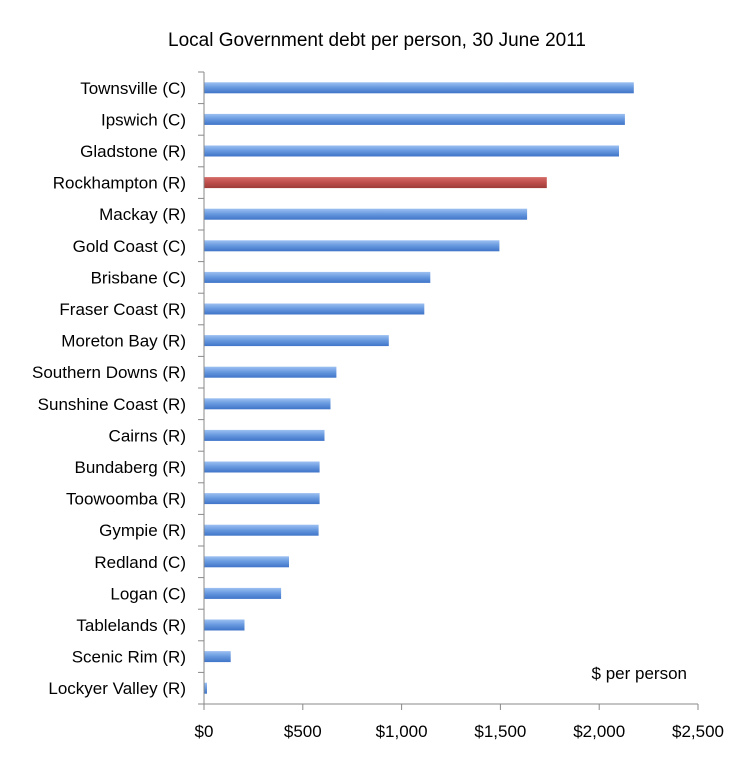 The image size is (754, 766). What do you see at coordinates (599, 731) in the screenshot?
I see `x-tick-label: $2,000` at bounding box center [599, 731].